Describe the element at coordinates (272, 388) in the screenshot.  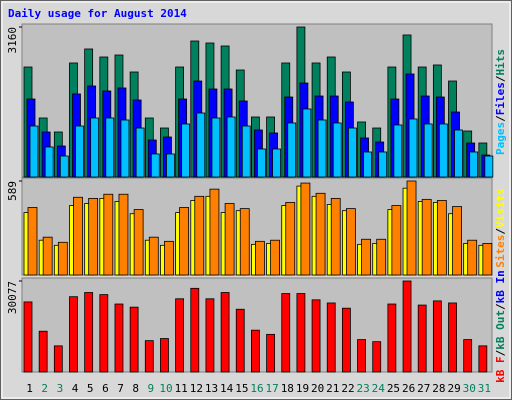
I see `x-tick-label: 17` at that location.